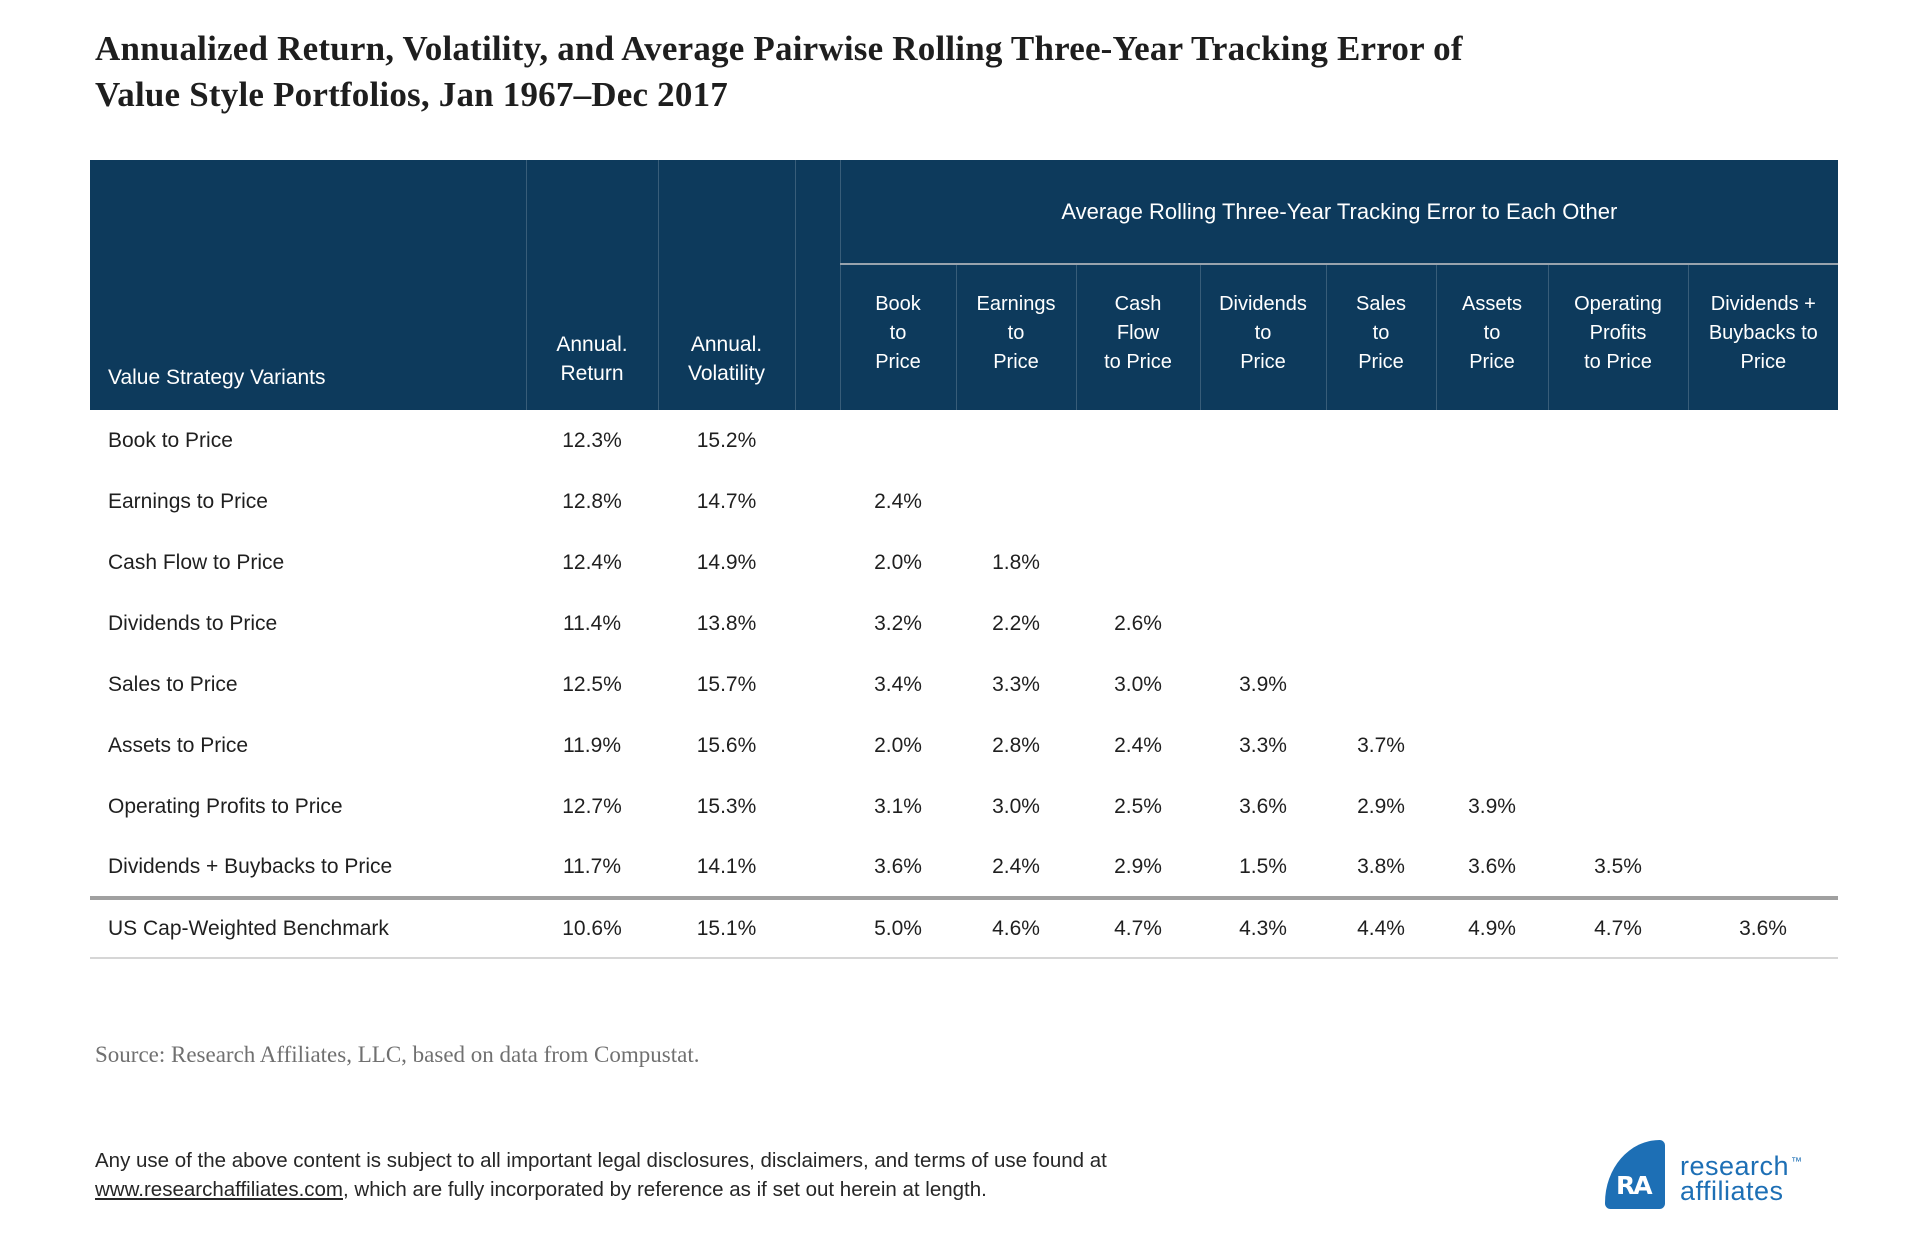  I want to click on table-row: Sales to Price 12.5% 15.7% 3.4% 3.3% 3.0% 3.9%, so click(964, 684).